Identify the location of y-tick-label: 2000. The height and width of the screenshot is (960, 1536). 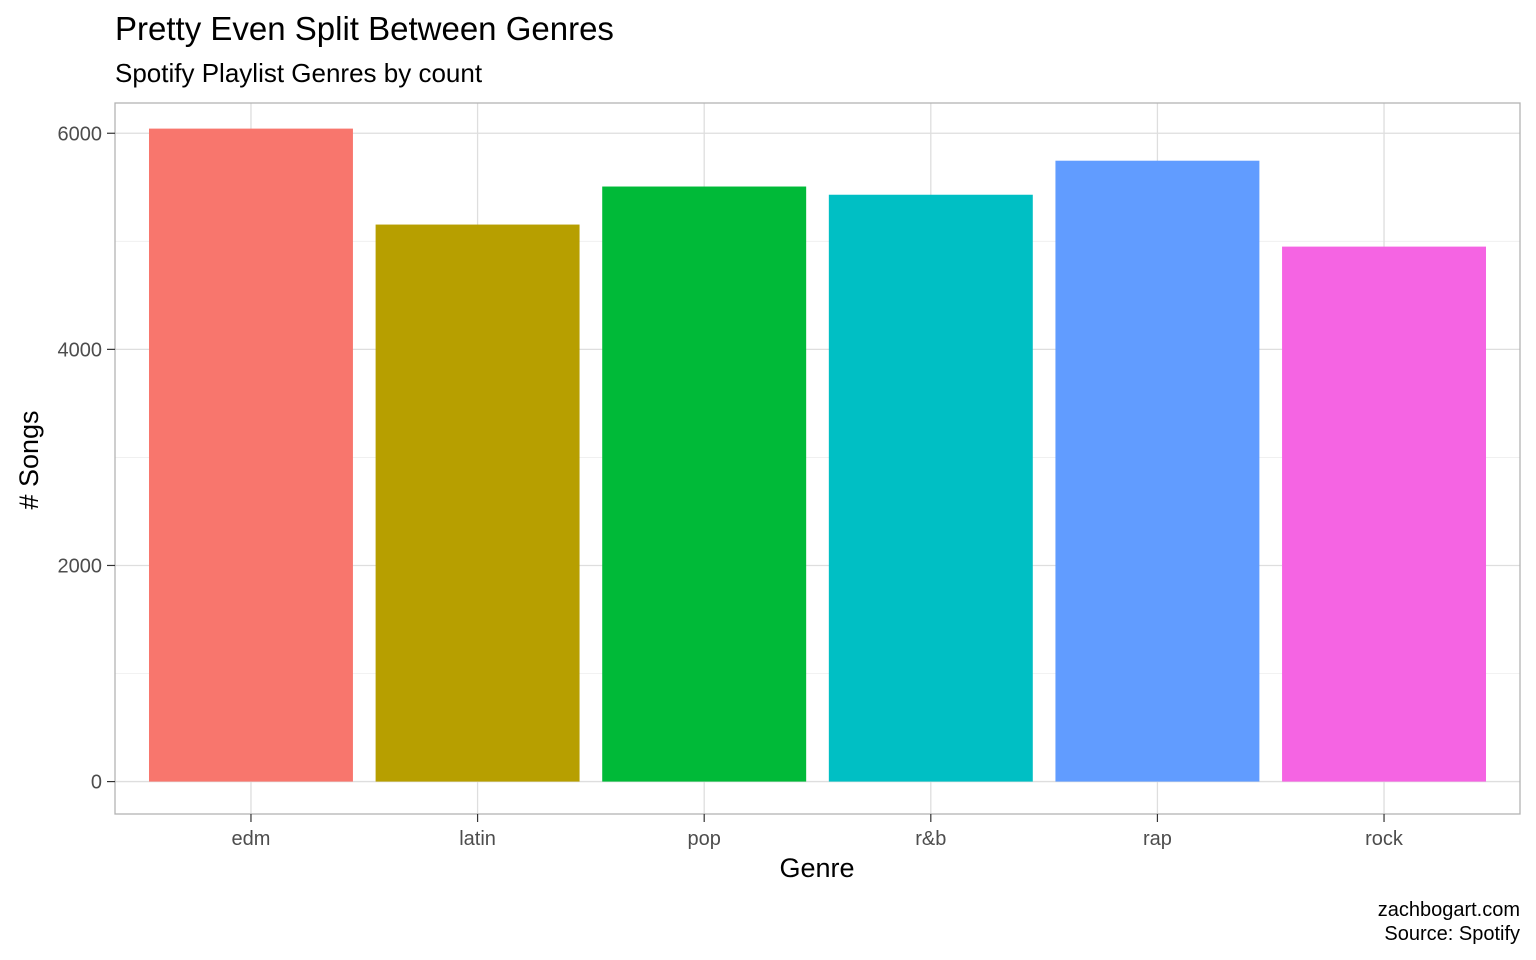
(80, 566).